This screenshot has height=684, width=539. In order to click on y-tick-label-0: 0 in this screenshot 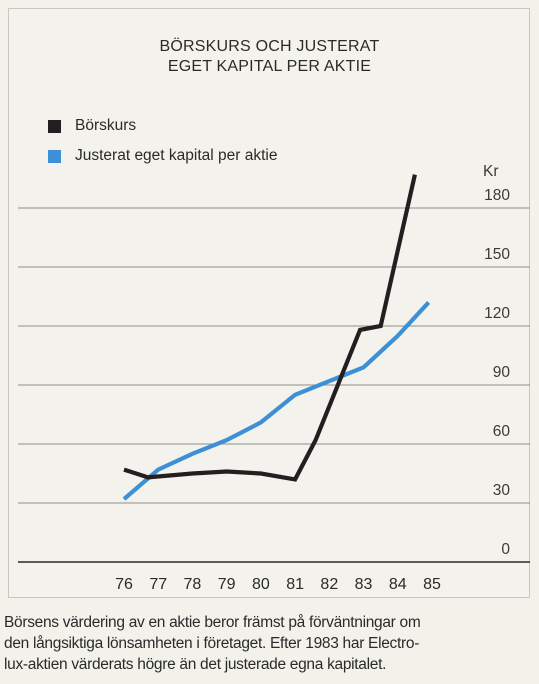, I will do `click(505, 549)`.